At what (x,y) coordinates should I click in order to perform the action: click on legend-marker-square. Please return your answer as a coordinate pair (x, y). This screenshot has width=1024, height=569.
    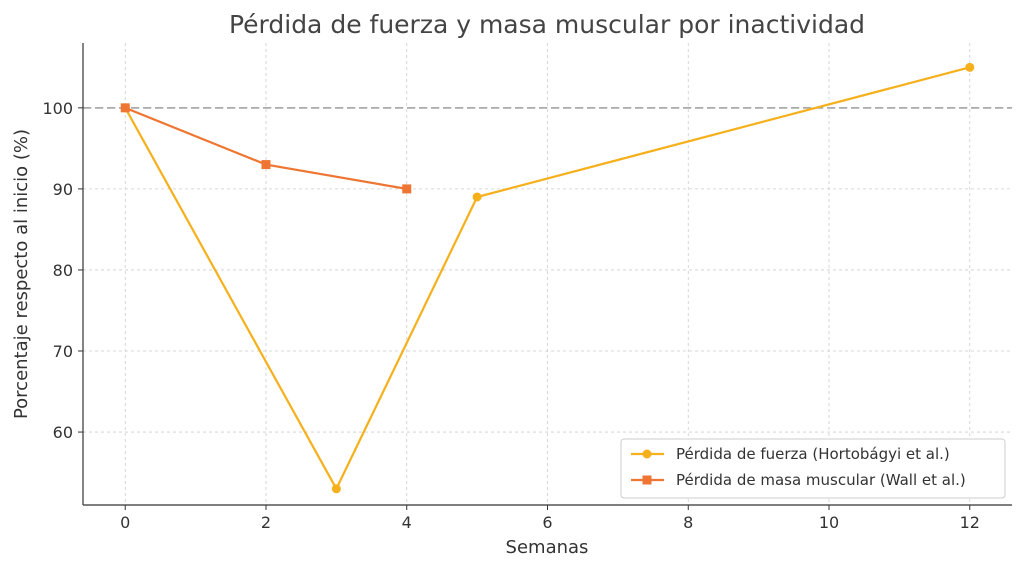
    Looking at the image, I should click on (647, 480).